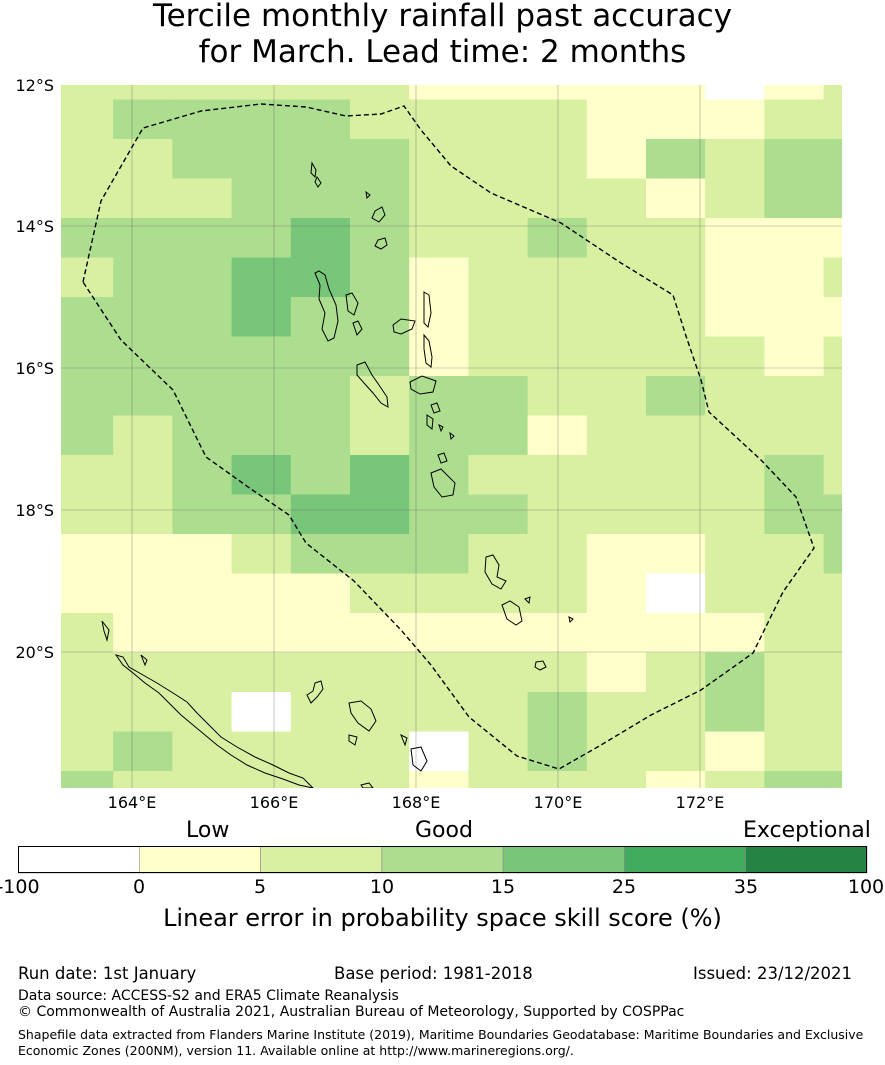 Image resolution: width=885 pixels, height=1065 pixels. Describe the element at coordinates (624, 887) in the screenshot. I see `colorbar-tick: 25` at that location.